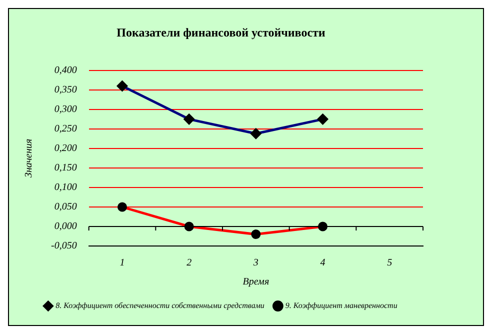  Describe the element at coordinates (65, 110) in the screenshot. I see `y-tick-label: 0,300` at that location.